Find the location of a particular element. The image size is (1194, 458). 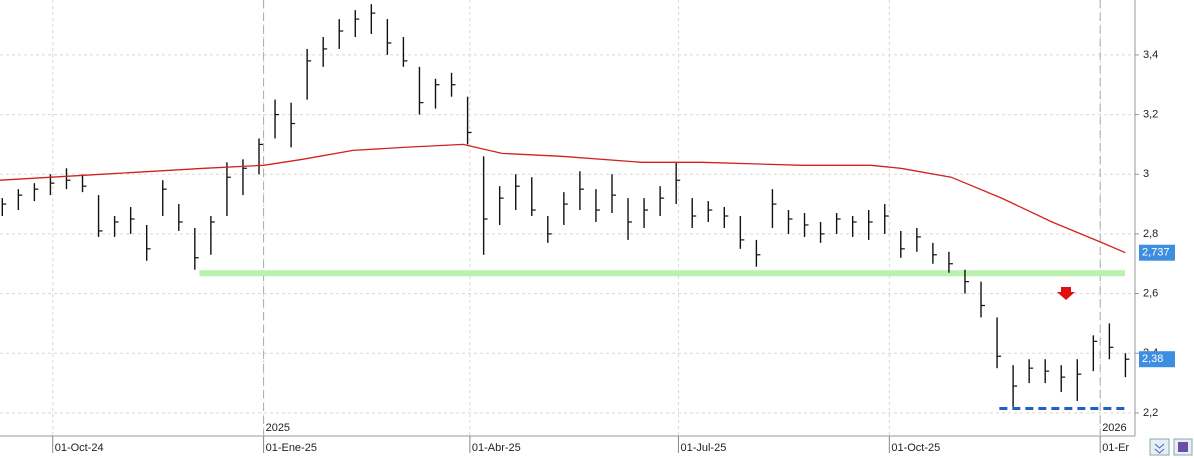

save-icon is located at coordinates (1183, 447).